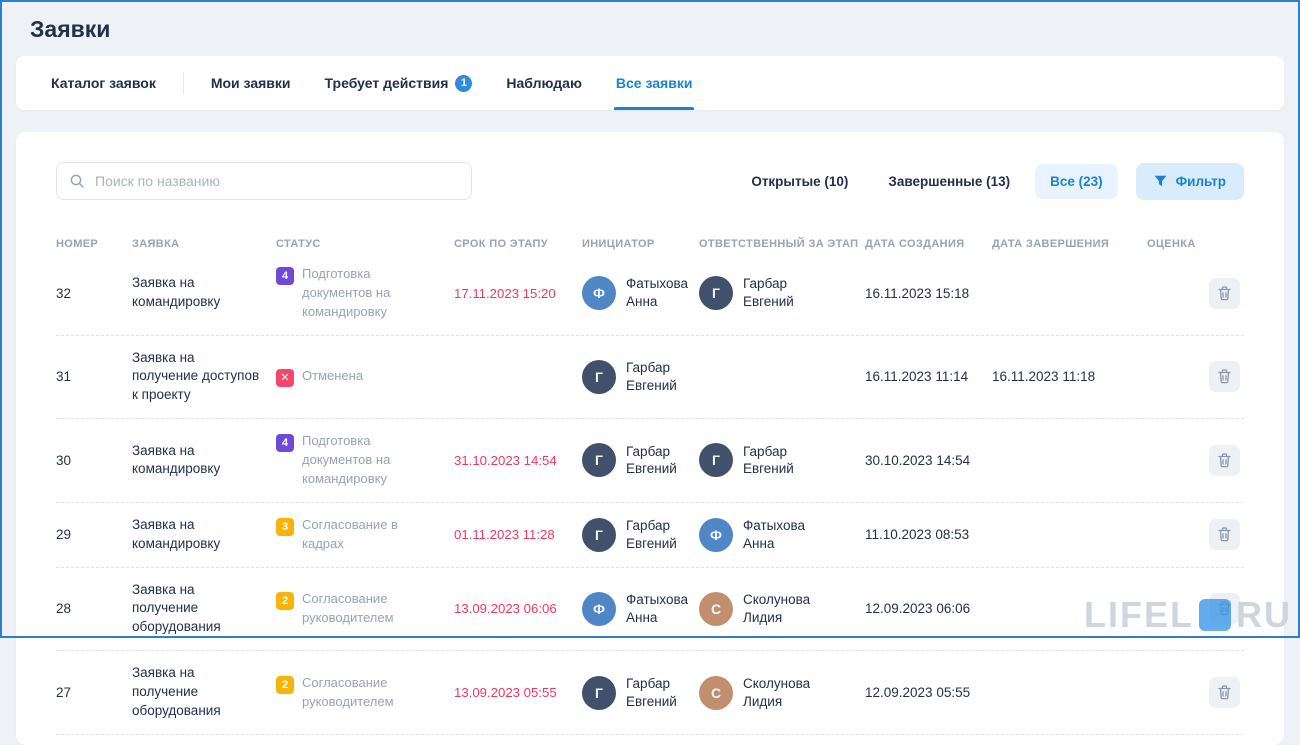 This screenshot has width=1300, height=745. I want to click on search-input, so click(264, 181).